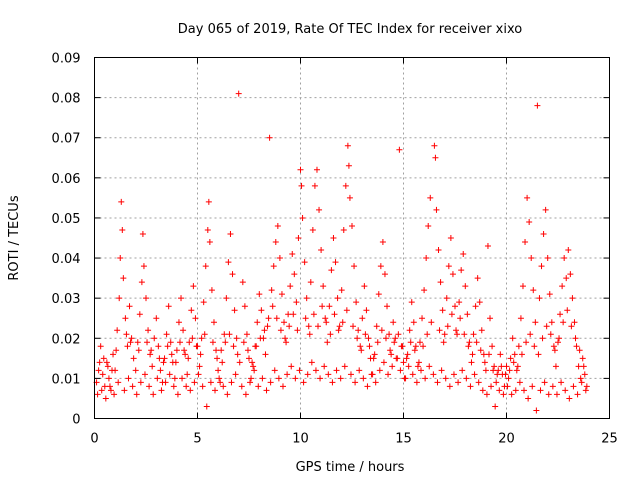 The width and height of the screenshot is (640, 480). I want to click on y-tick-label: 0, so click(76, 420).